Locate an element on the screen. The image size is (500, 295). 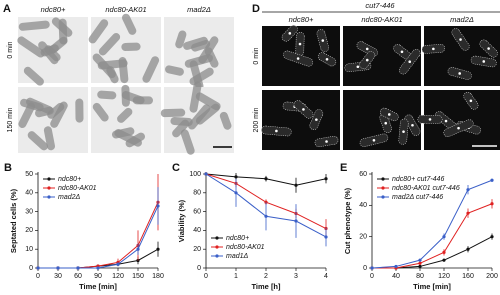
x-tick-label: 150 is located at coordinates (138, 276).